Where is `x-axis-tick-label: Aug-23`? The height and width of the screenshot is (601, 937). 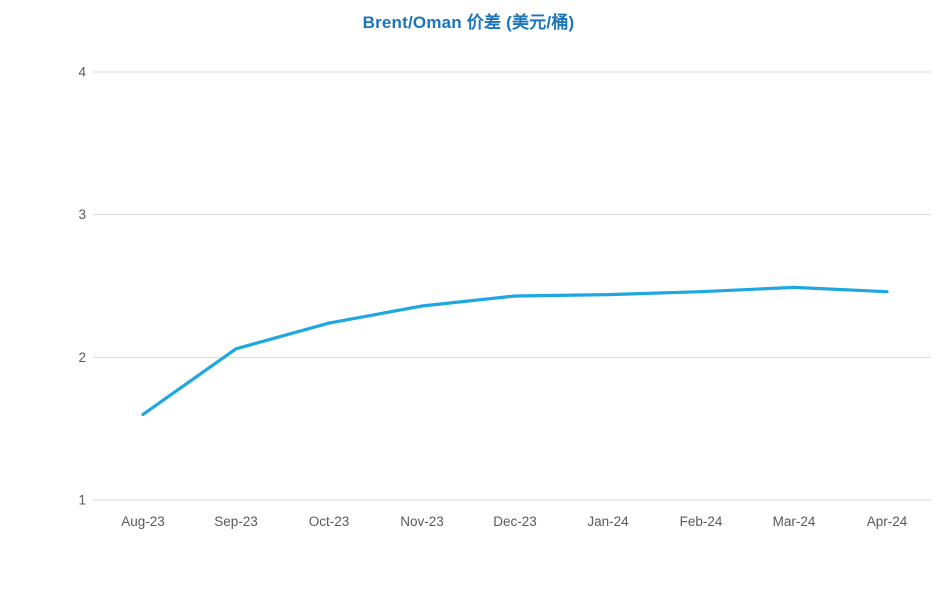 x-axis-tick-label: Aug-23 is located at coordinates (143, 521).